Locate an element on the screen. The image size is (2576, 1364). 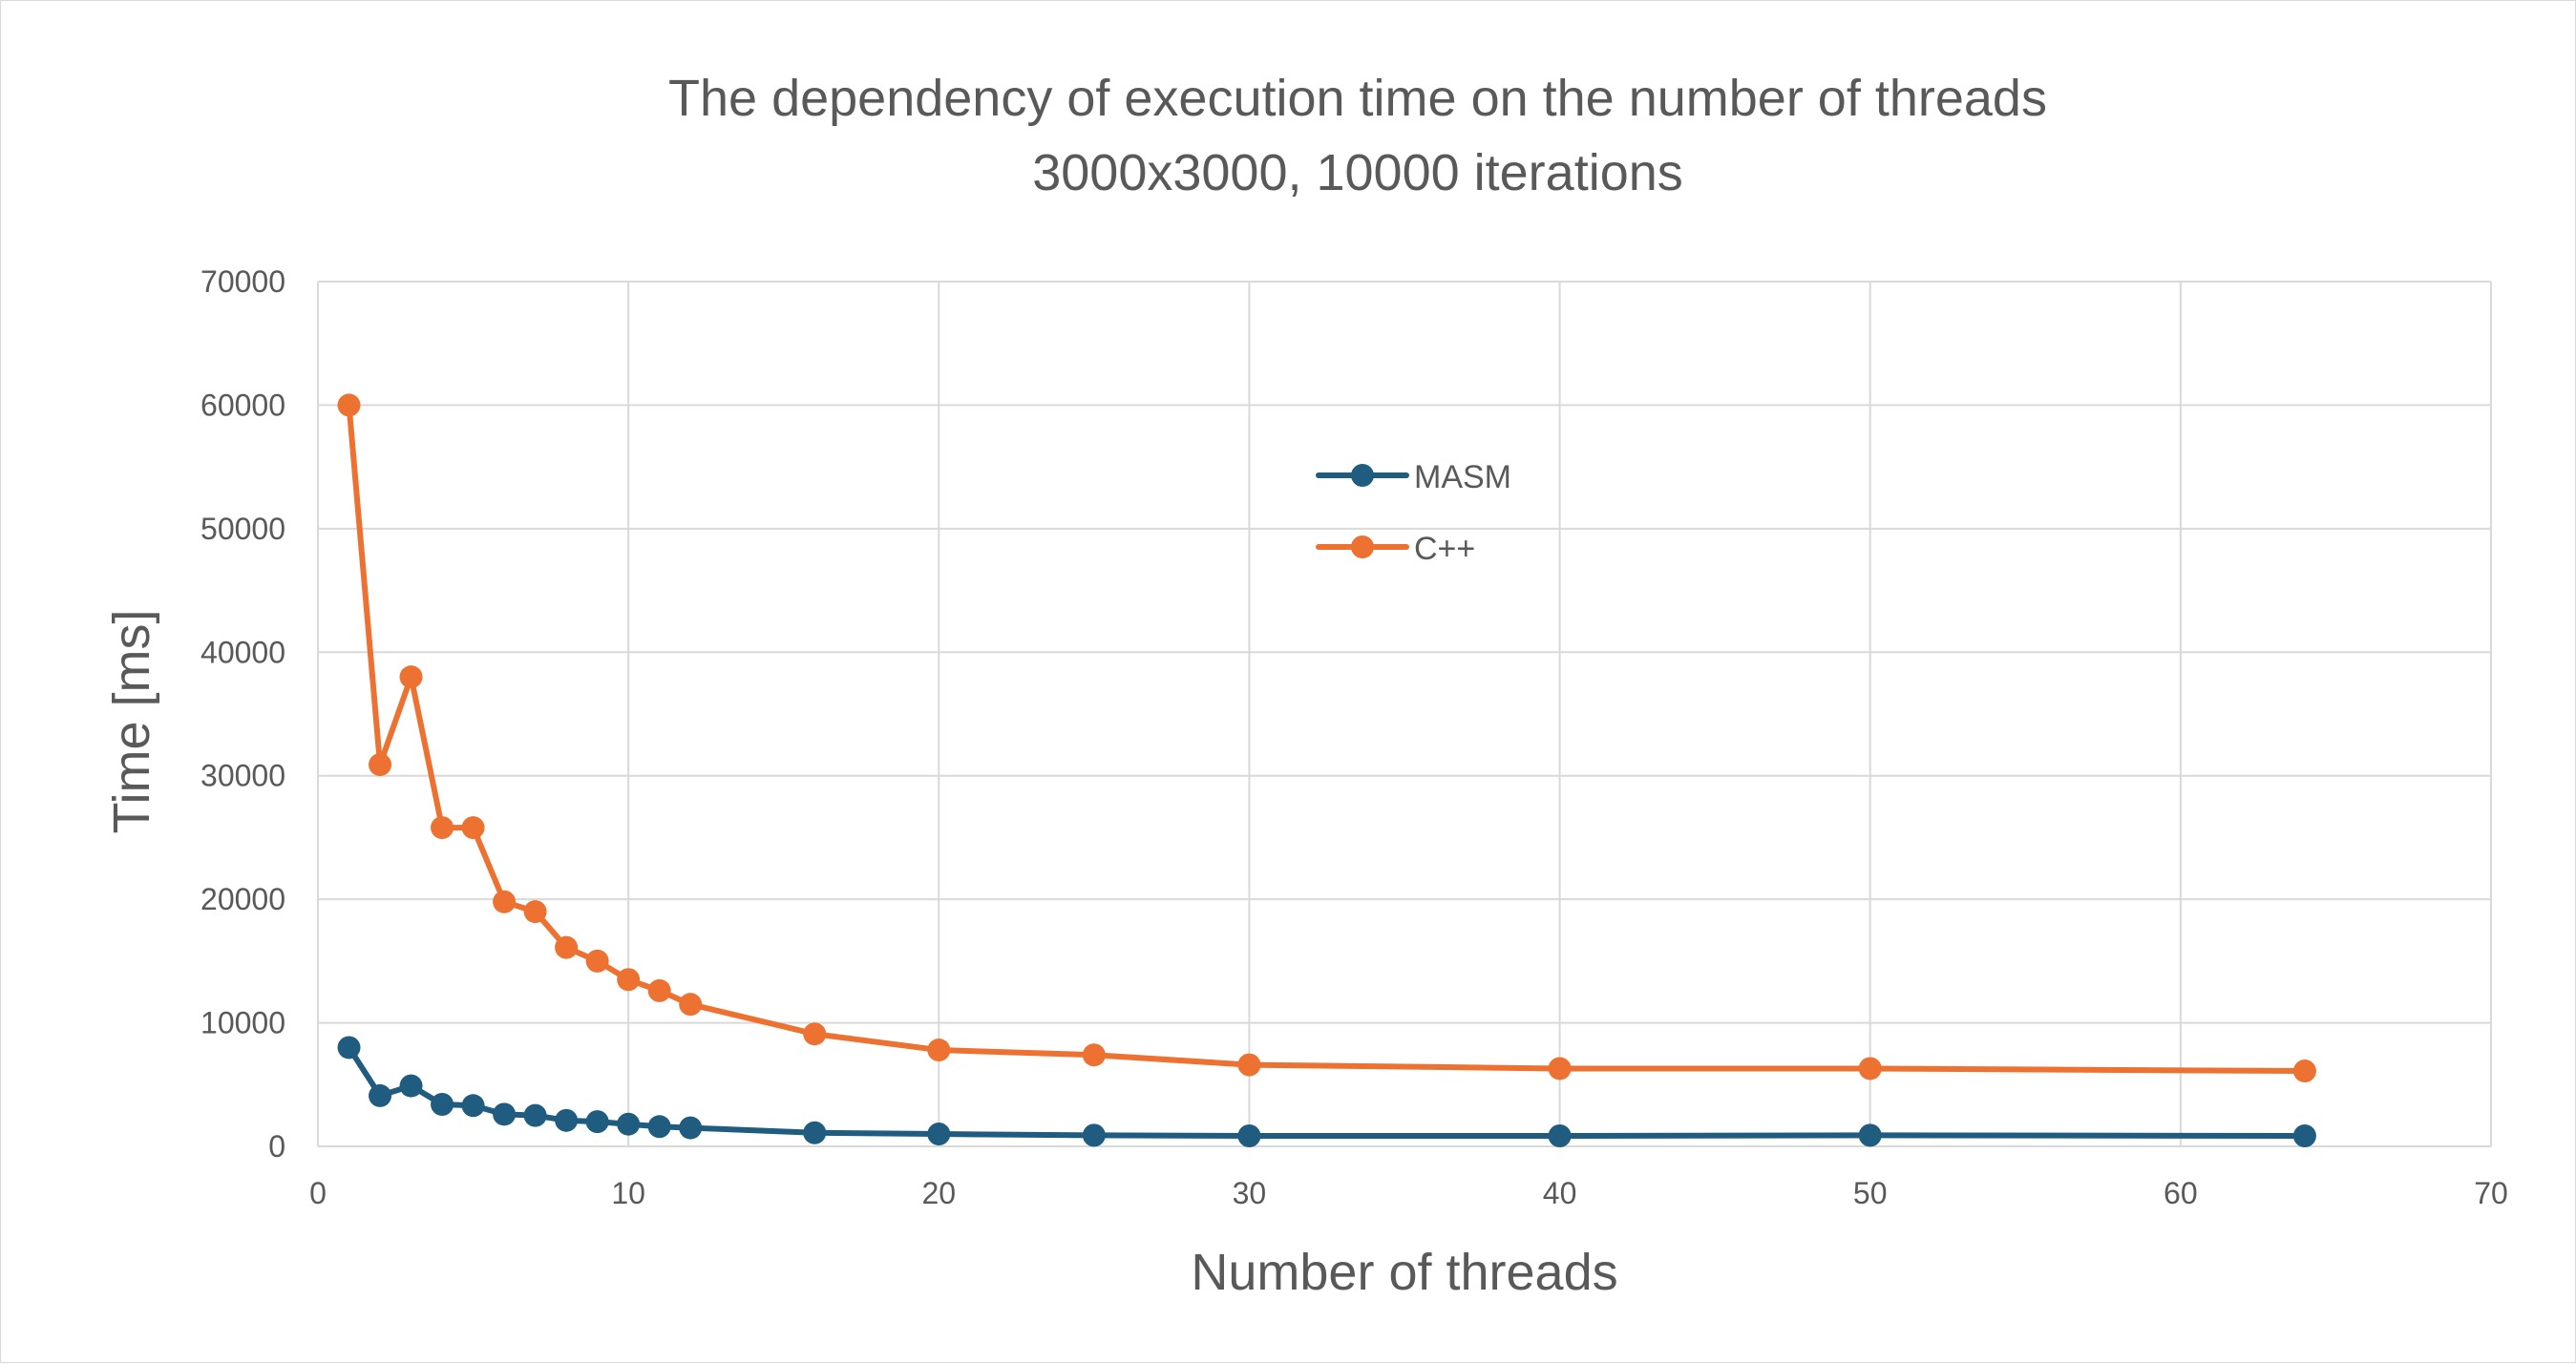
legend-item-masm: MASM is located at coordinates (1413, 477).